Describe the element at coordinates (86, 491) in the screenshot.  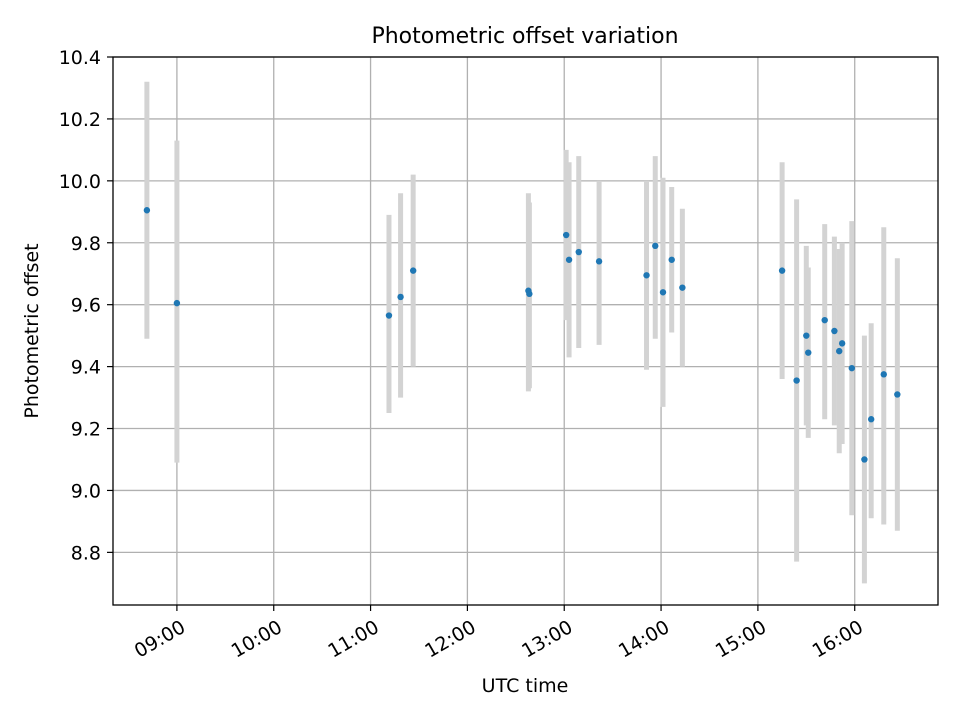
I see `y-tick-label: 9.0` at that location.